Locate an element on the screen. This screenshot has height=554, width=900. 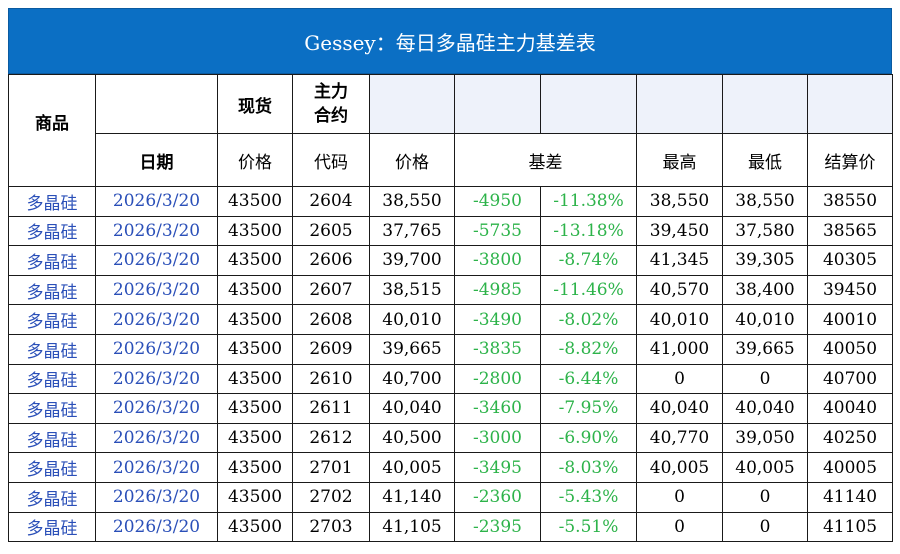
contract-price-cell: 39,665 is located at coordinates (412, 349).